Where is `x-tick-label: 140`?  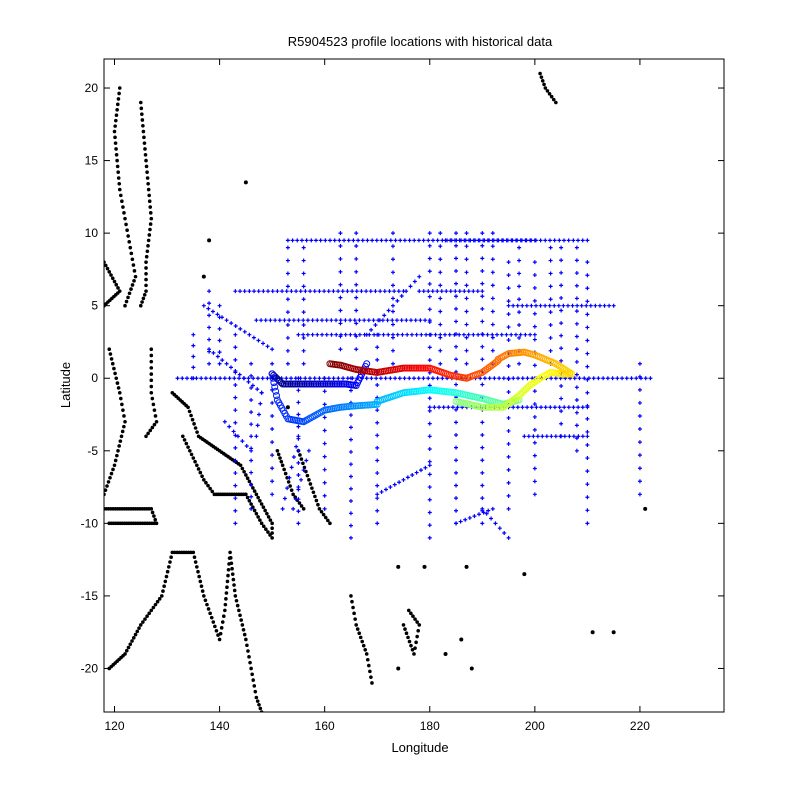
x-tick-label: 140 is located at coordinates (220, 726).